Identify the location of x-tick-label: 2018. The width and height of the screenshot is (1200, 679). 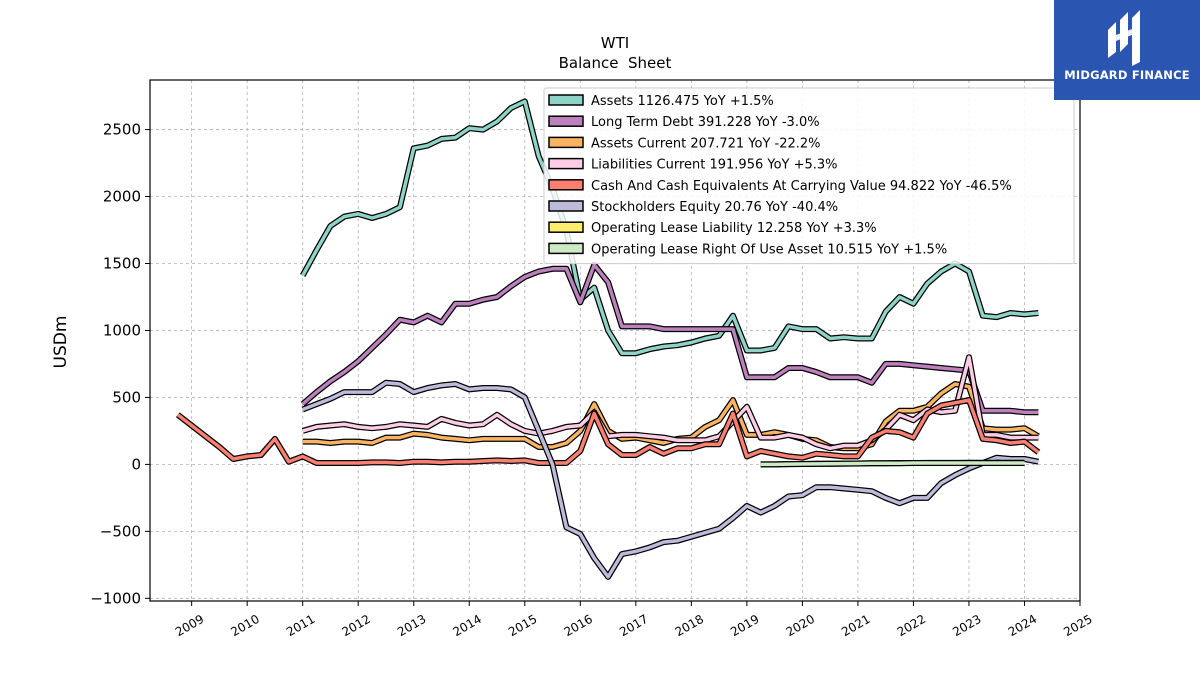
(689, 625).